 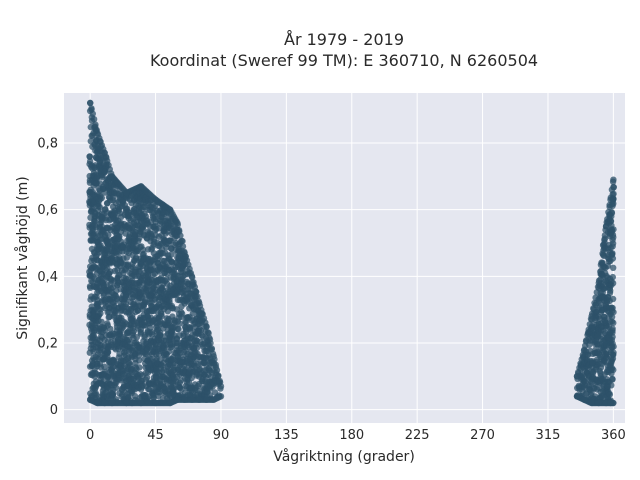 What do you see at coordinates (286, 435) in the screenshot?
I see `x-tick-label: 135` at bounding box center [286, 435].